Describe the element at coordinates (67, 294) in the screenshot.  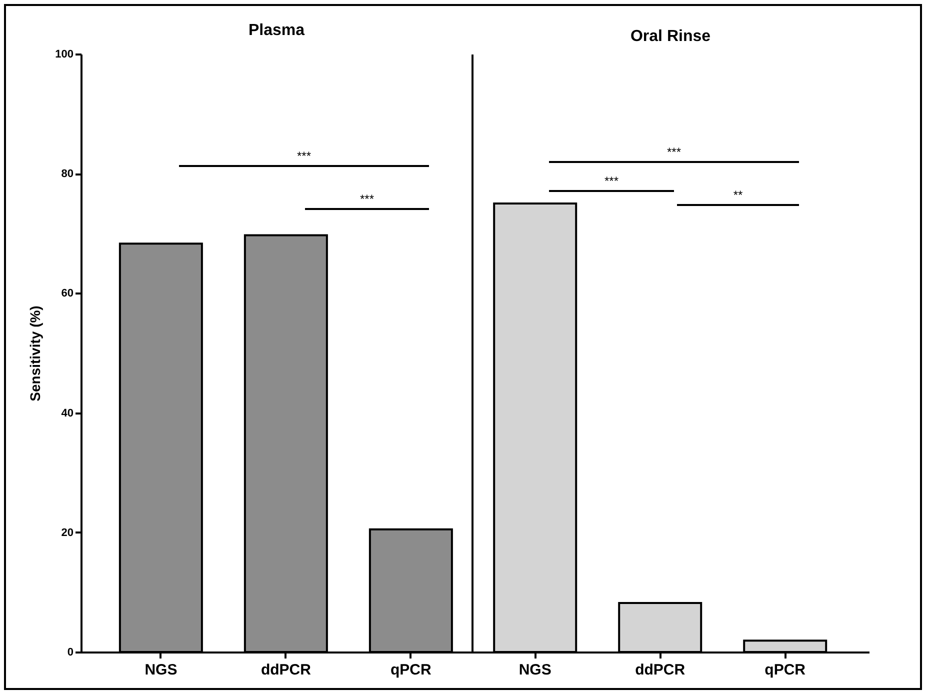
I see `y-tick-label: 60` at that location.